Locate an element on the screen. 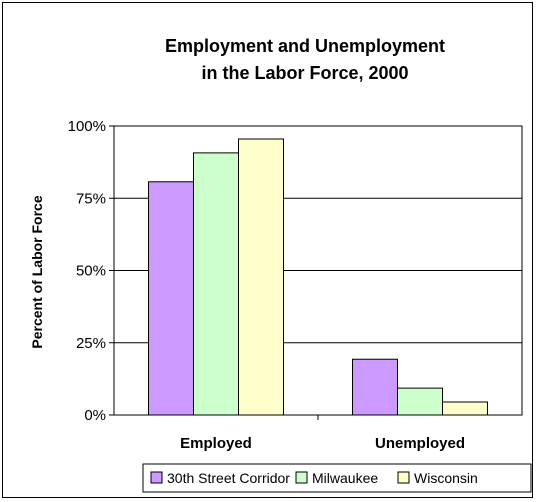 This screenshot has width=537, height=502. y-tick-label: 0% is located at coordinates (95, 415).